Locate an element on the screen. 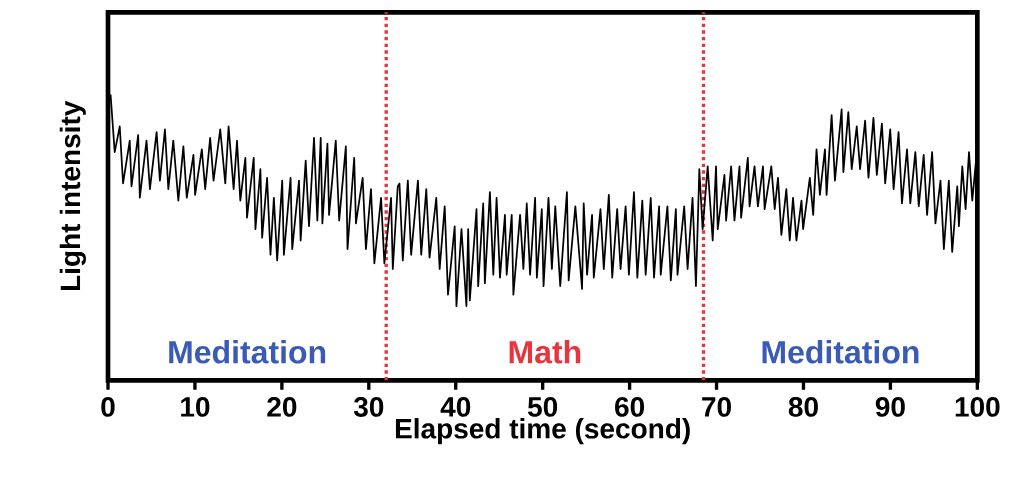 This screenshot has width=1018, height=491. x-tick-label: 30 is located at coordinates (368, 407).